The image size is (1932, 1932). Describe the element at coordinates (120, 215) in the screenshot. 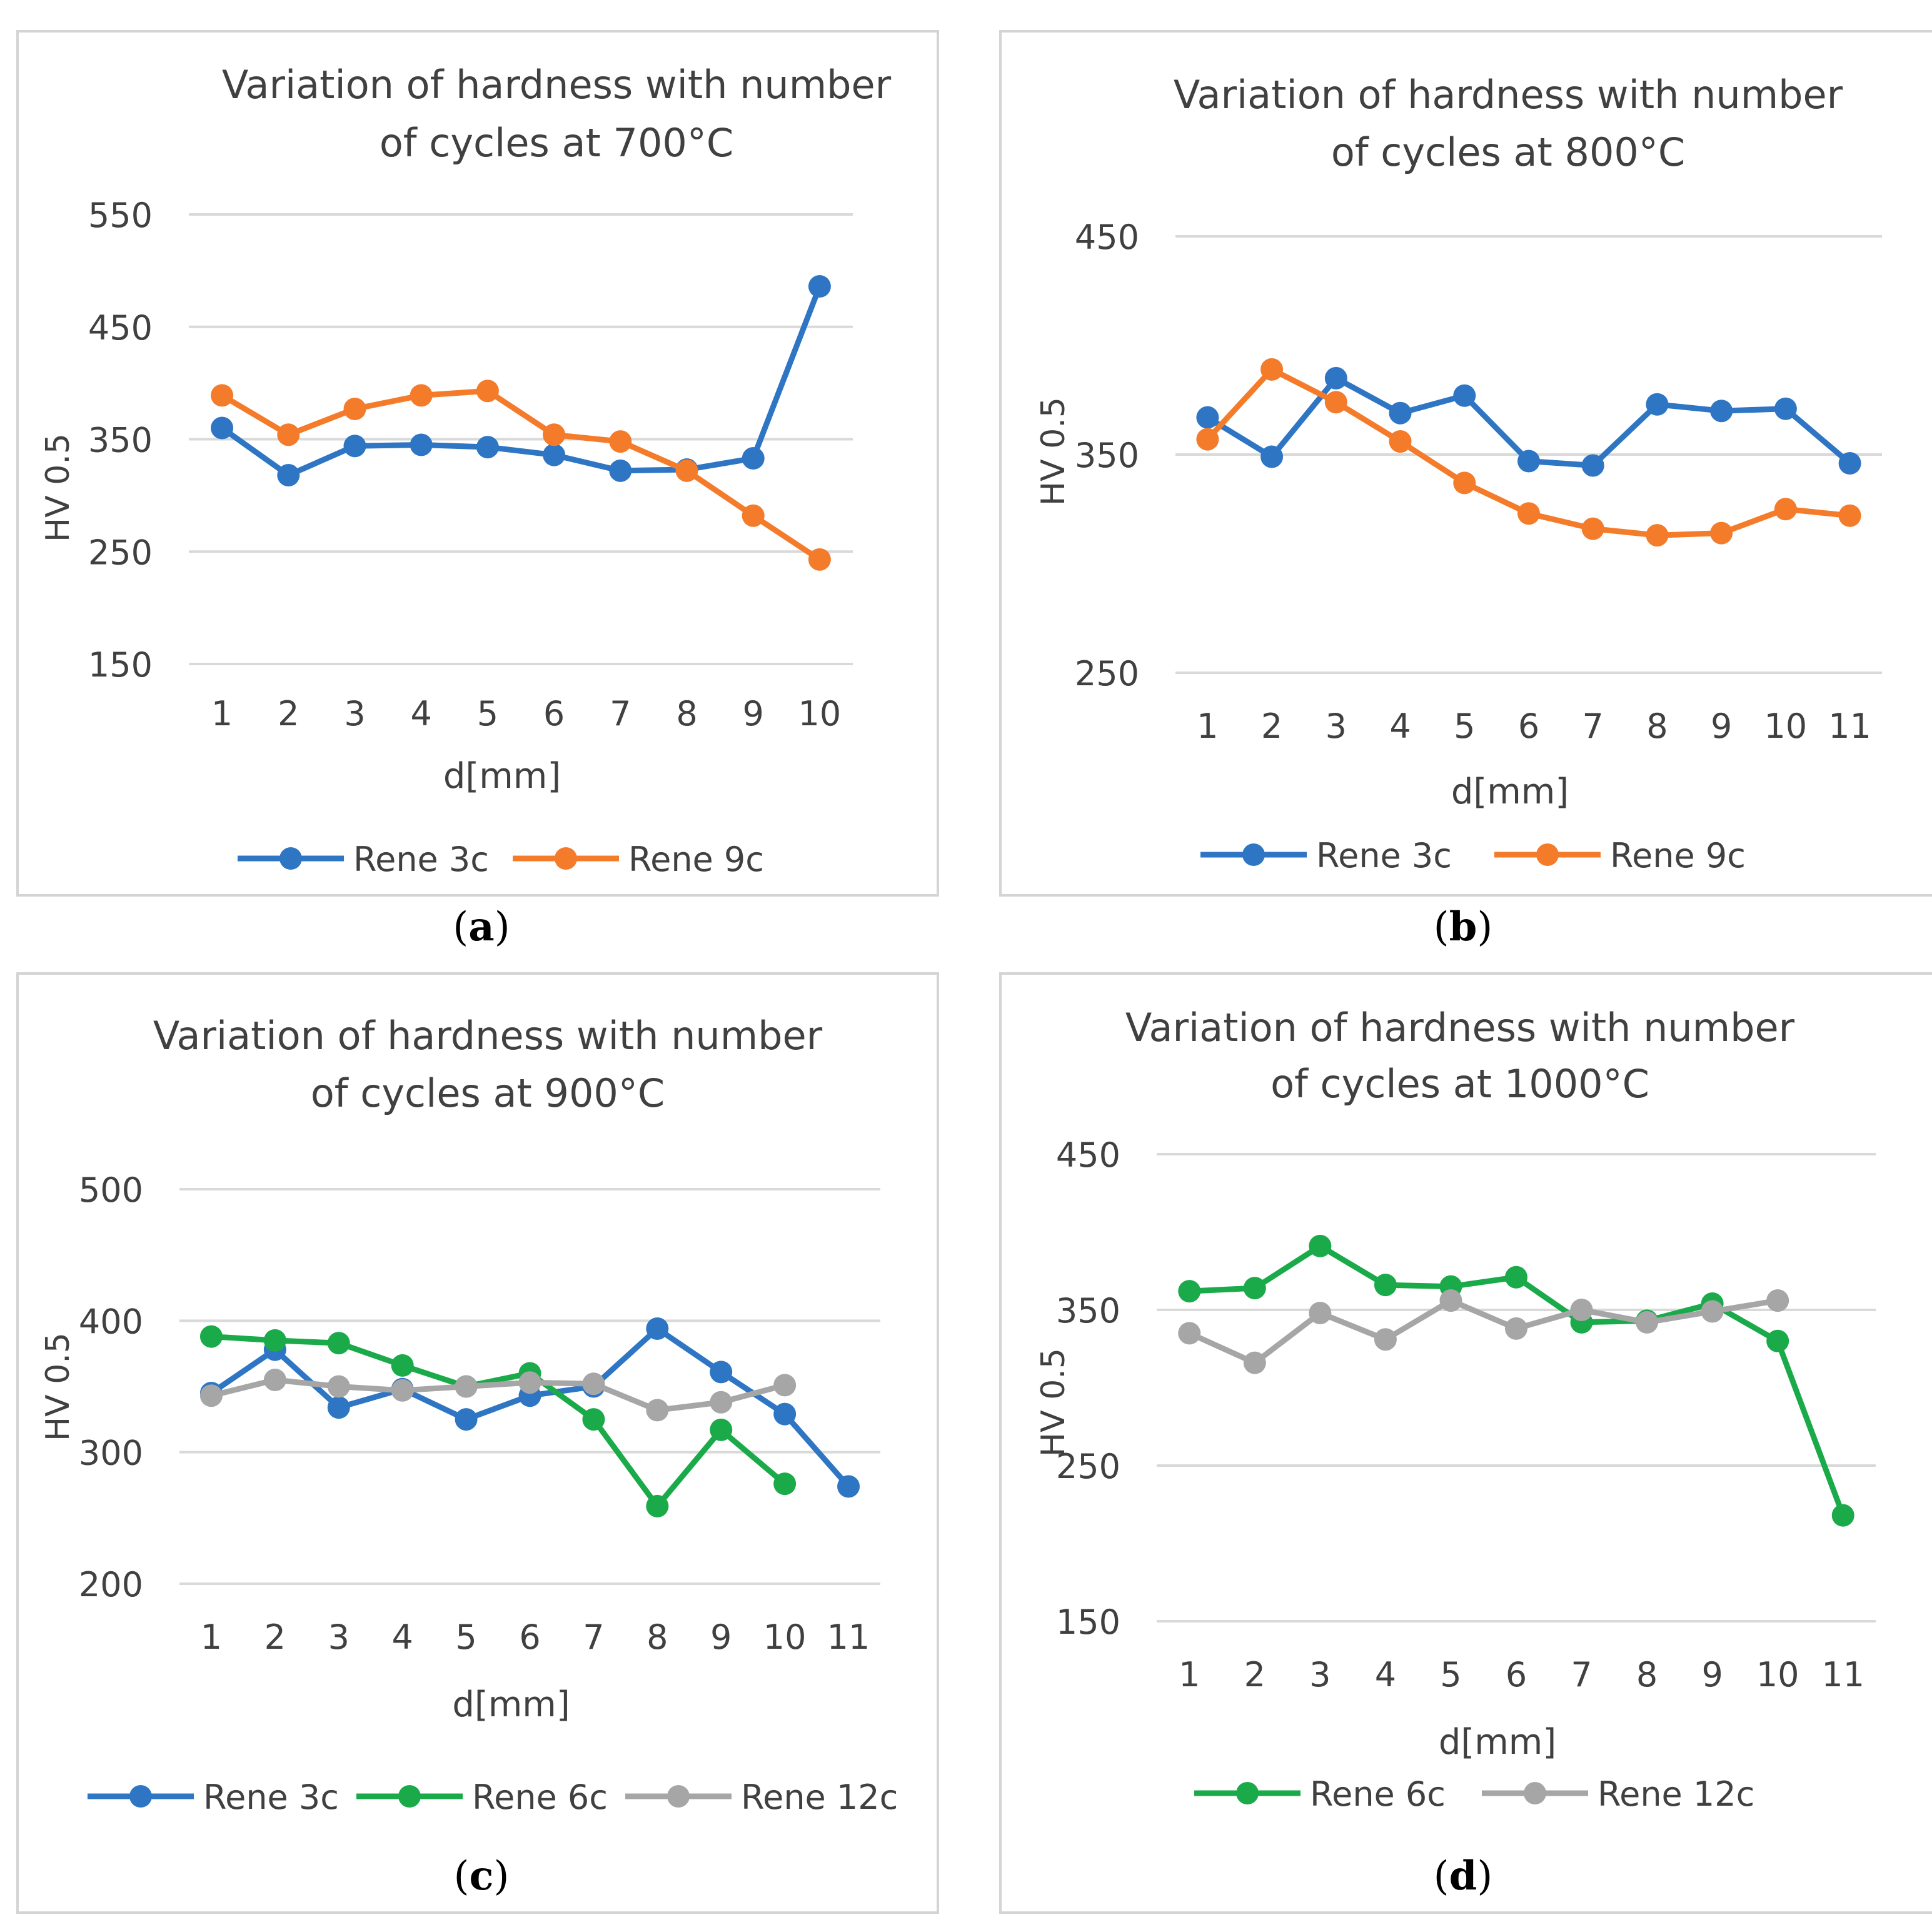

I see `y-tick-label: 550` at that location.